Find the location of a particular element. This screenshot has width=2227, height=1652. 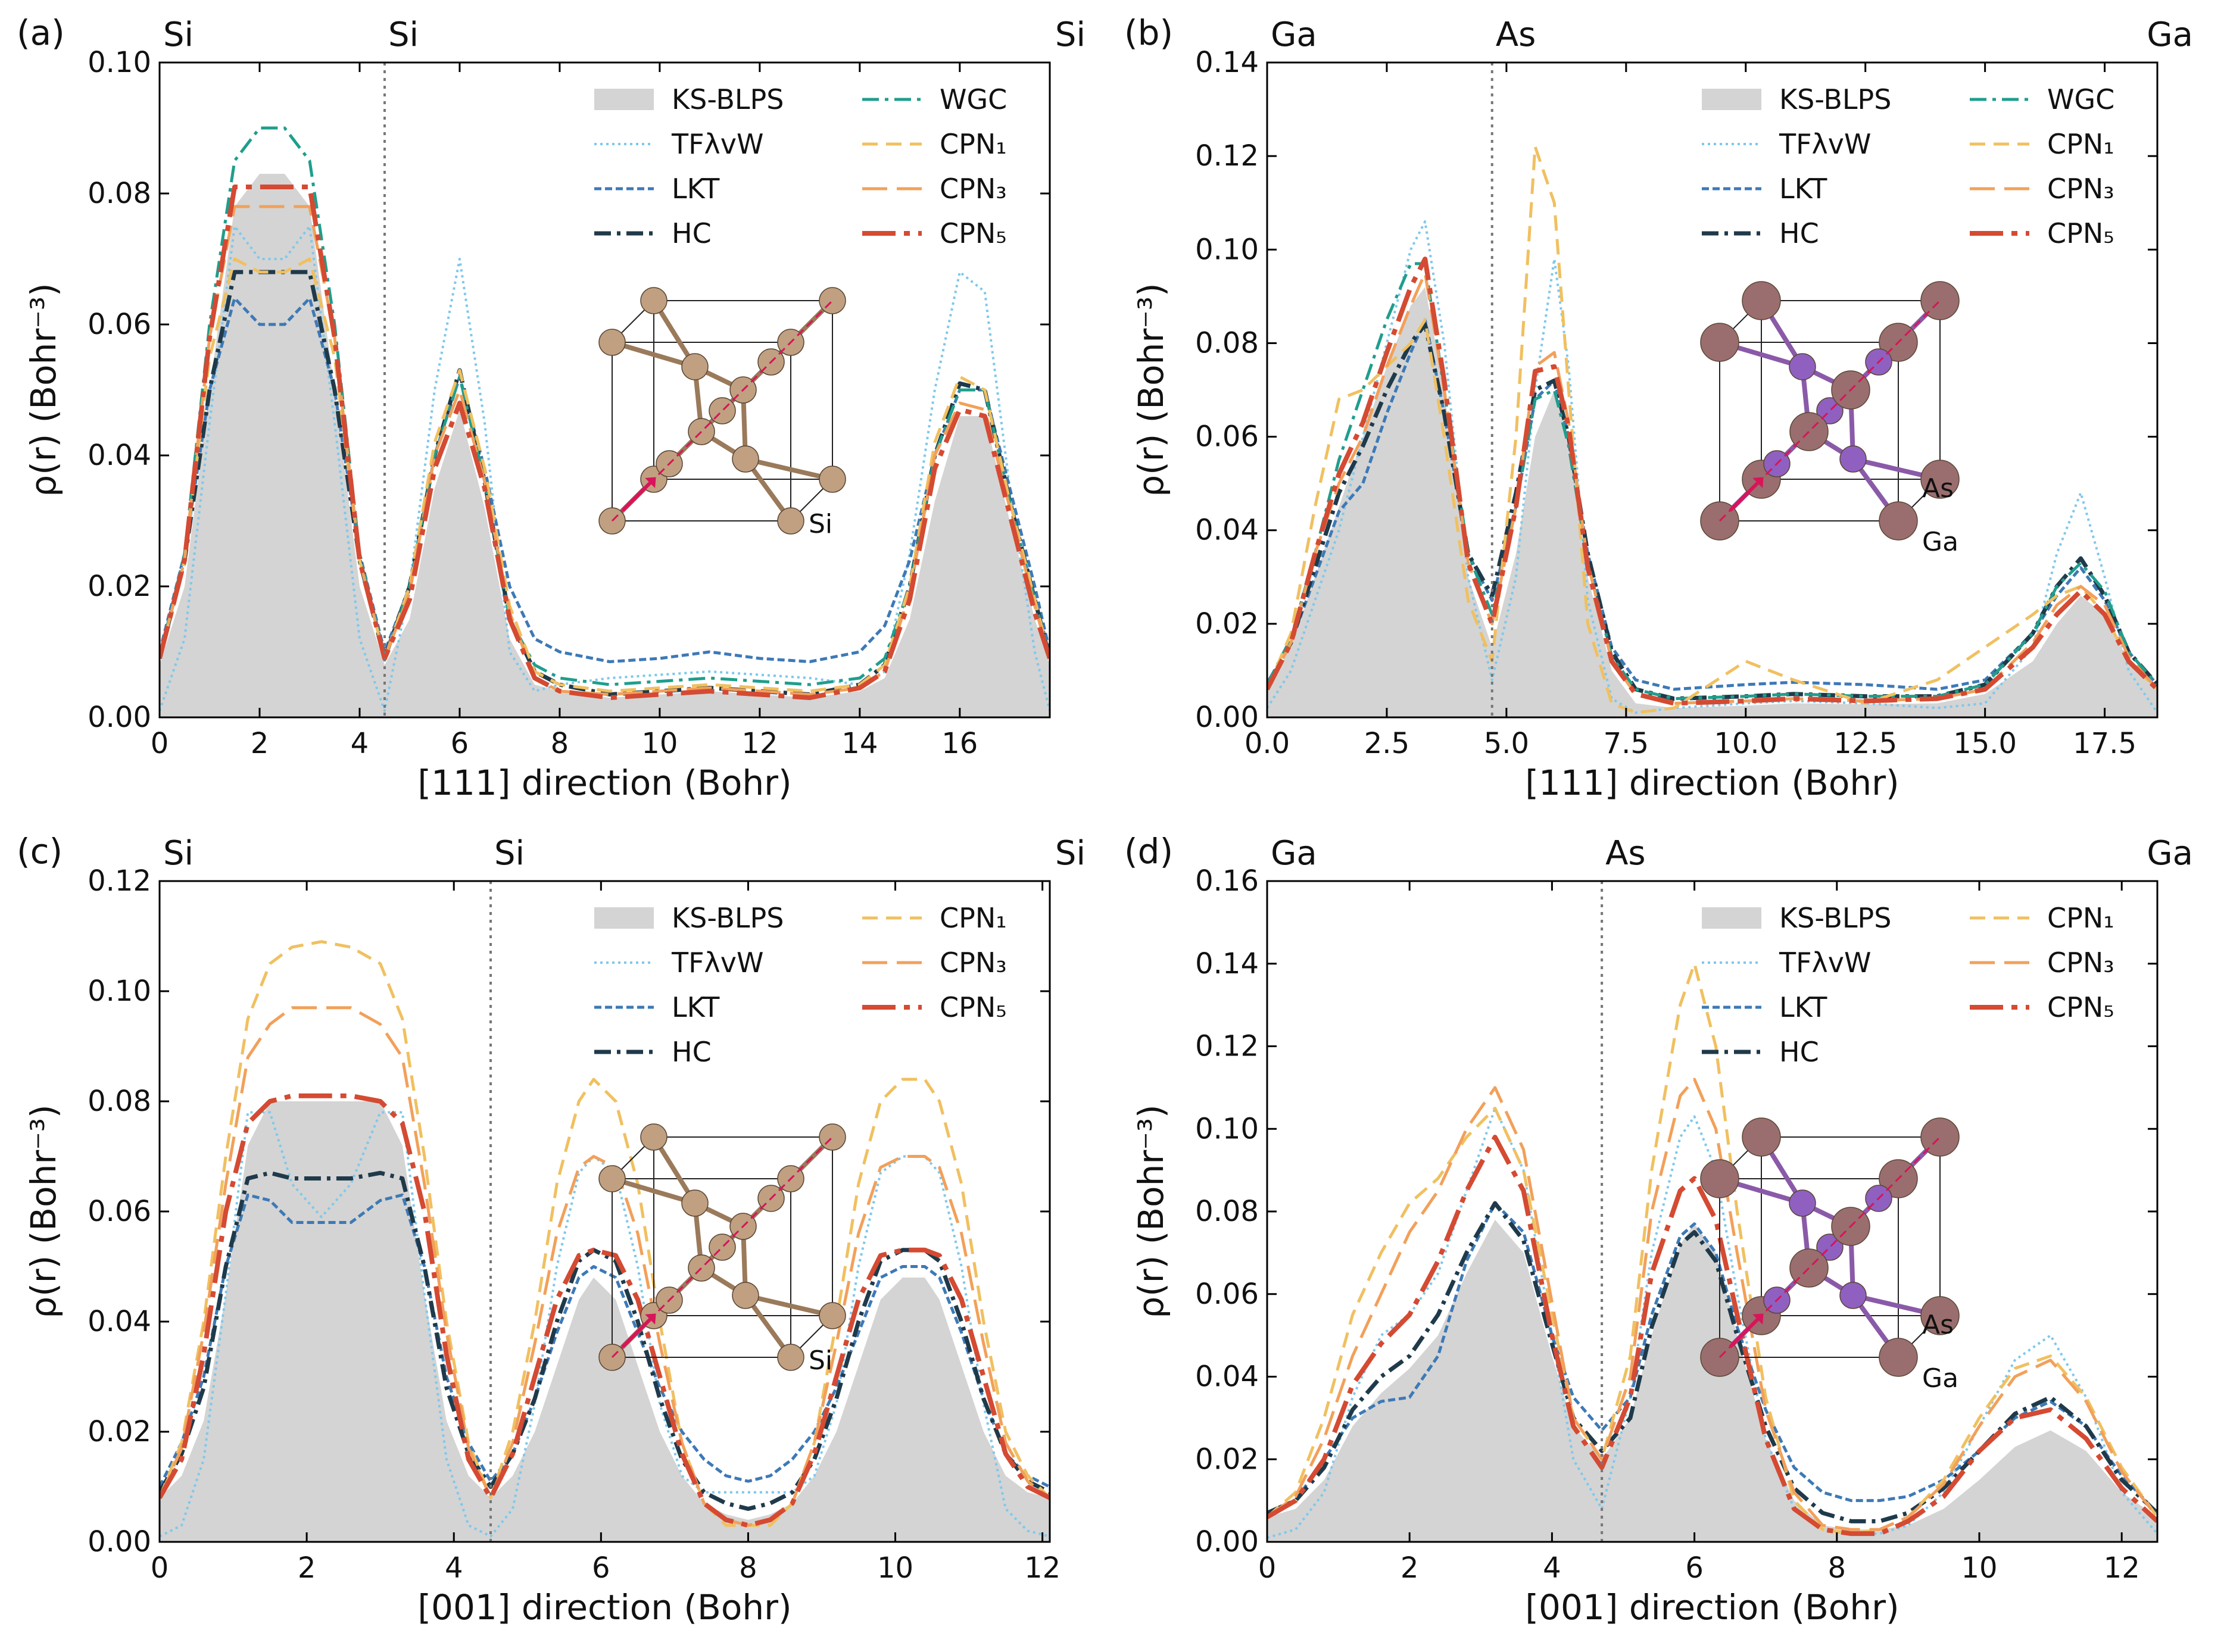

x-tick-label: 0 is located at coordinates (160, 743).